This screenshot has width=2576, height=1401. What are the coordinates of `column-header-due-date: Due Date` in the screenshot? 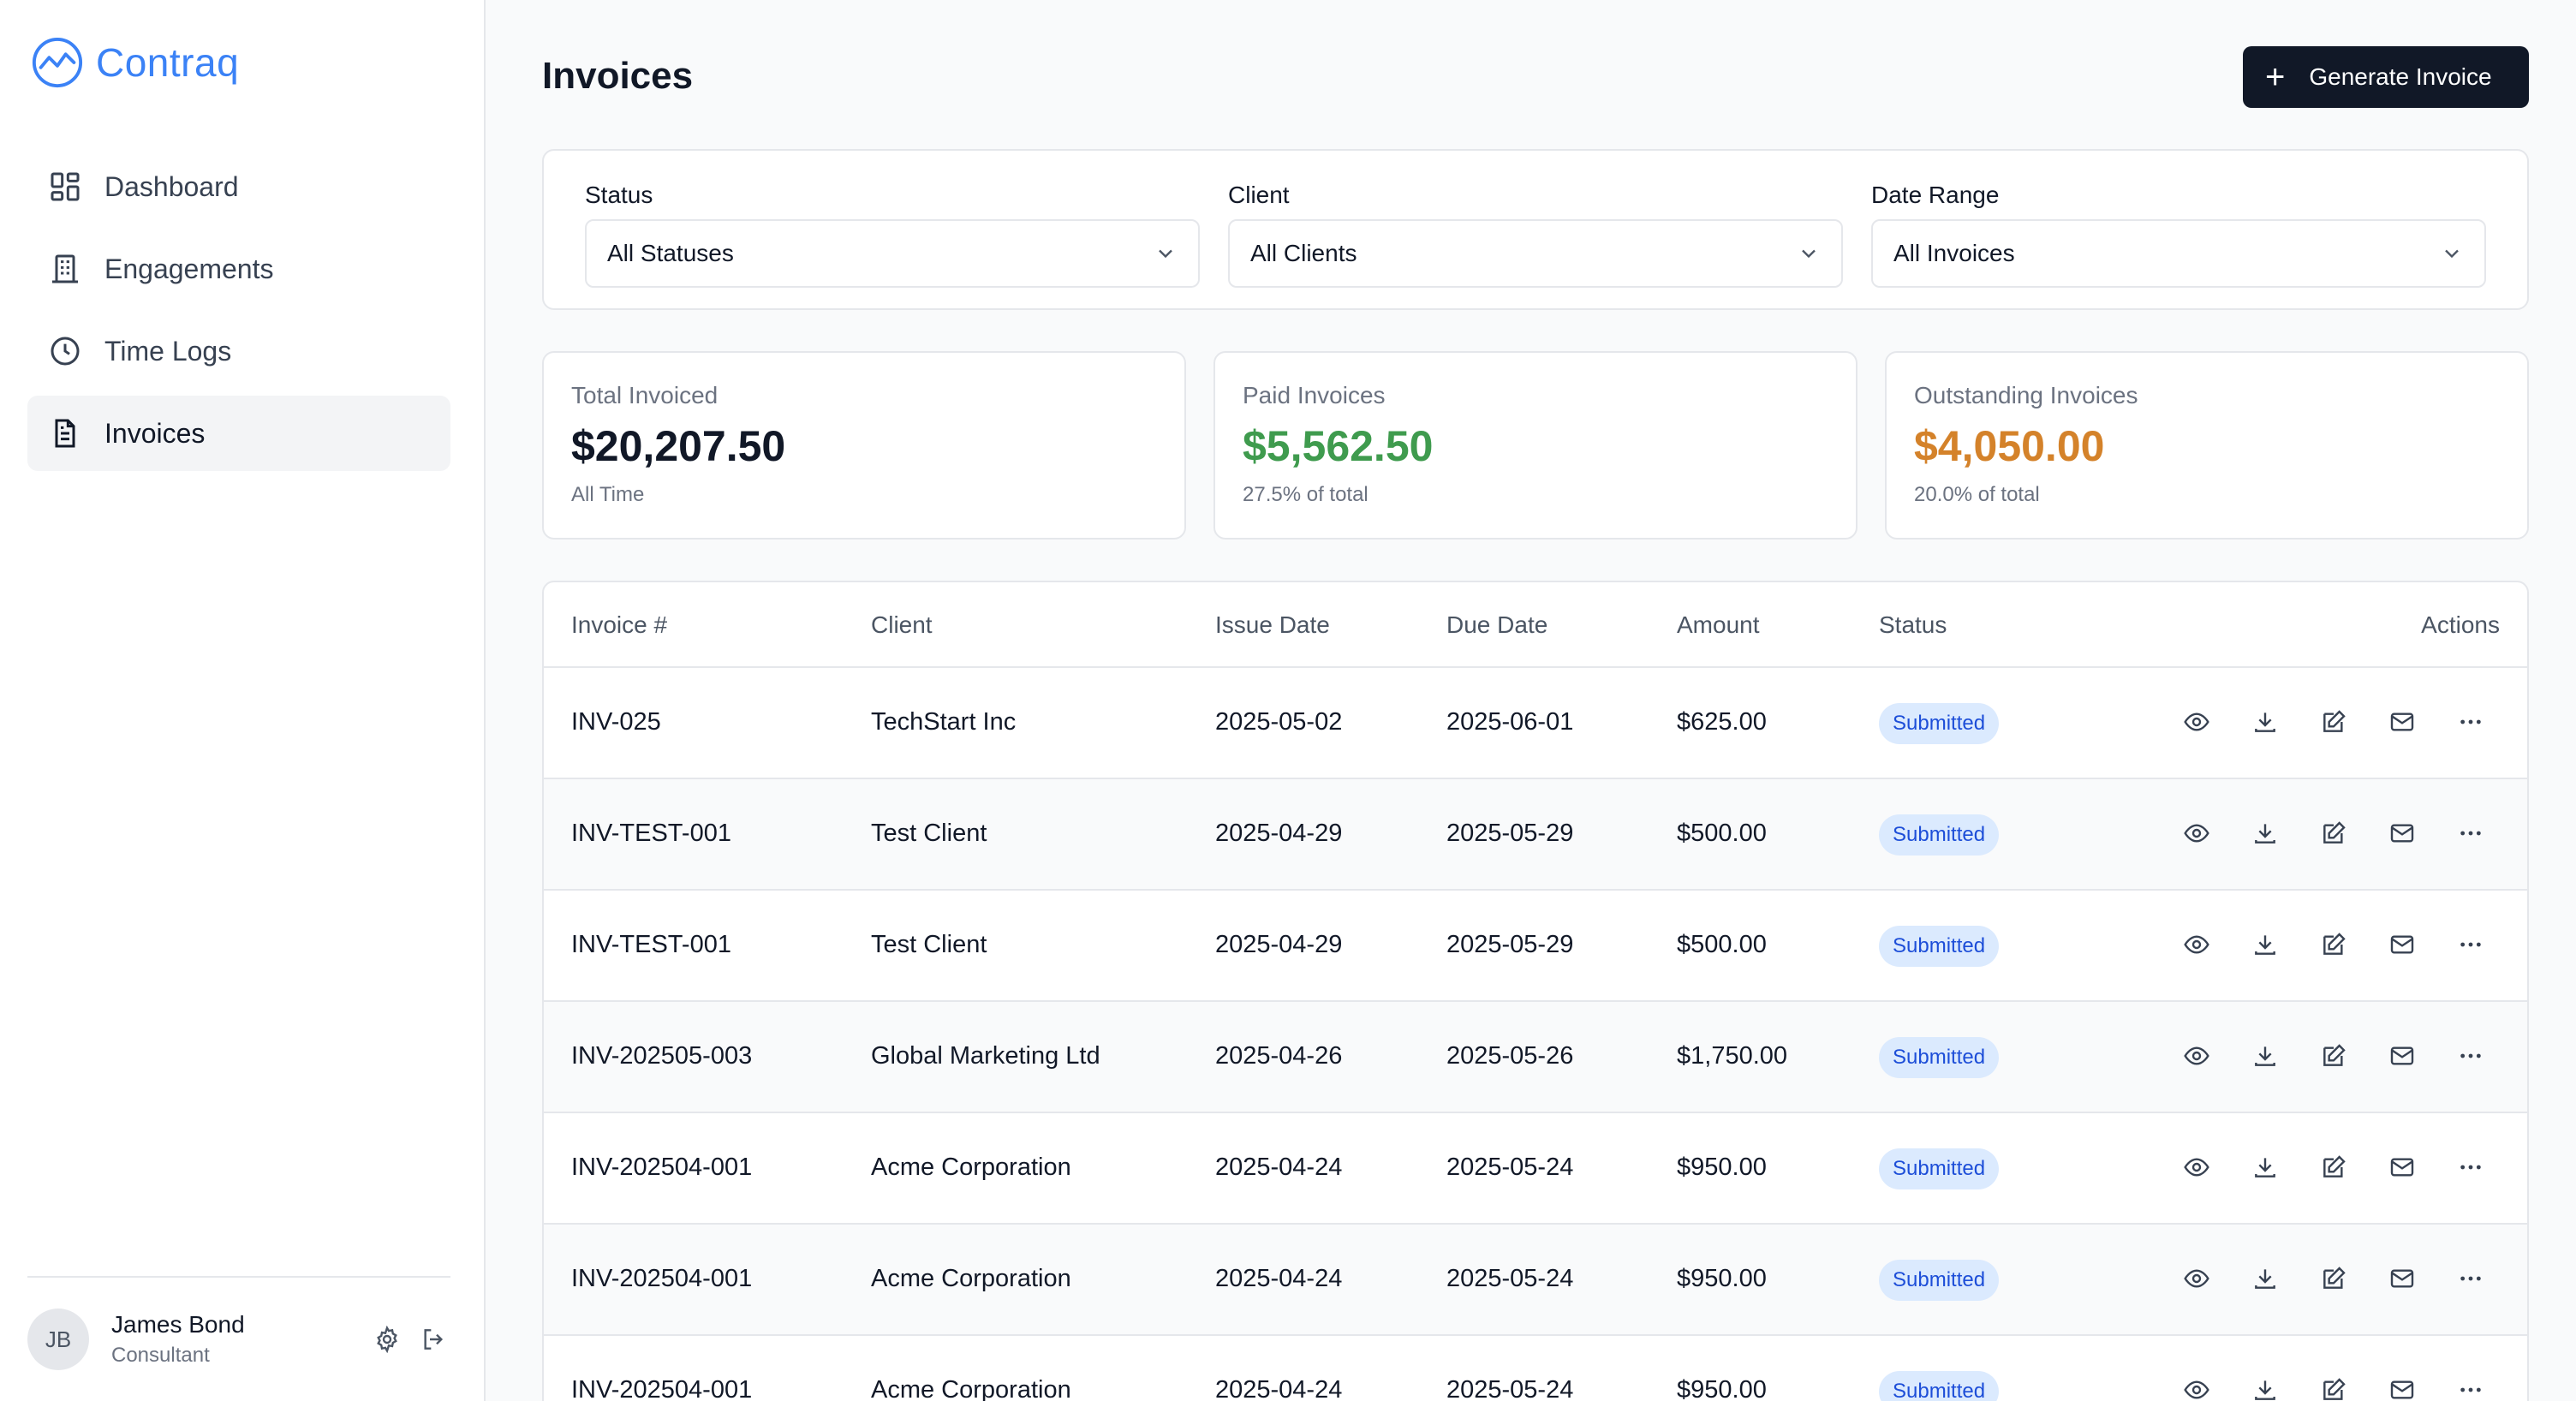 It's located at (1497, 624).